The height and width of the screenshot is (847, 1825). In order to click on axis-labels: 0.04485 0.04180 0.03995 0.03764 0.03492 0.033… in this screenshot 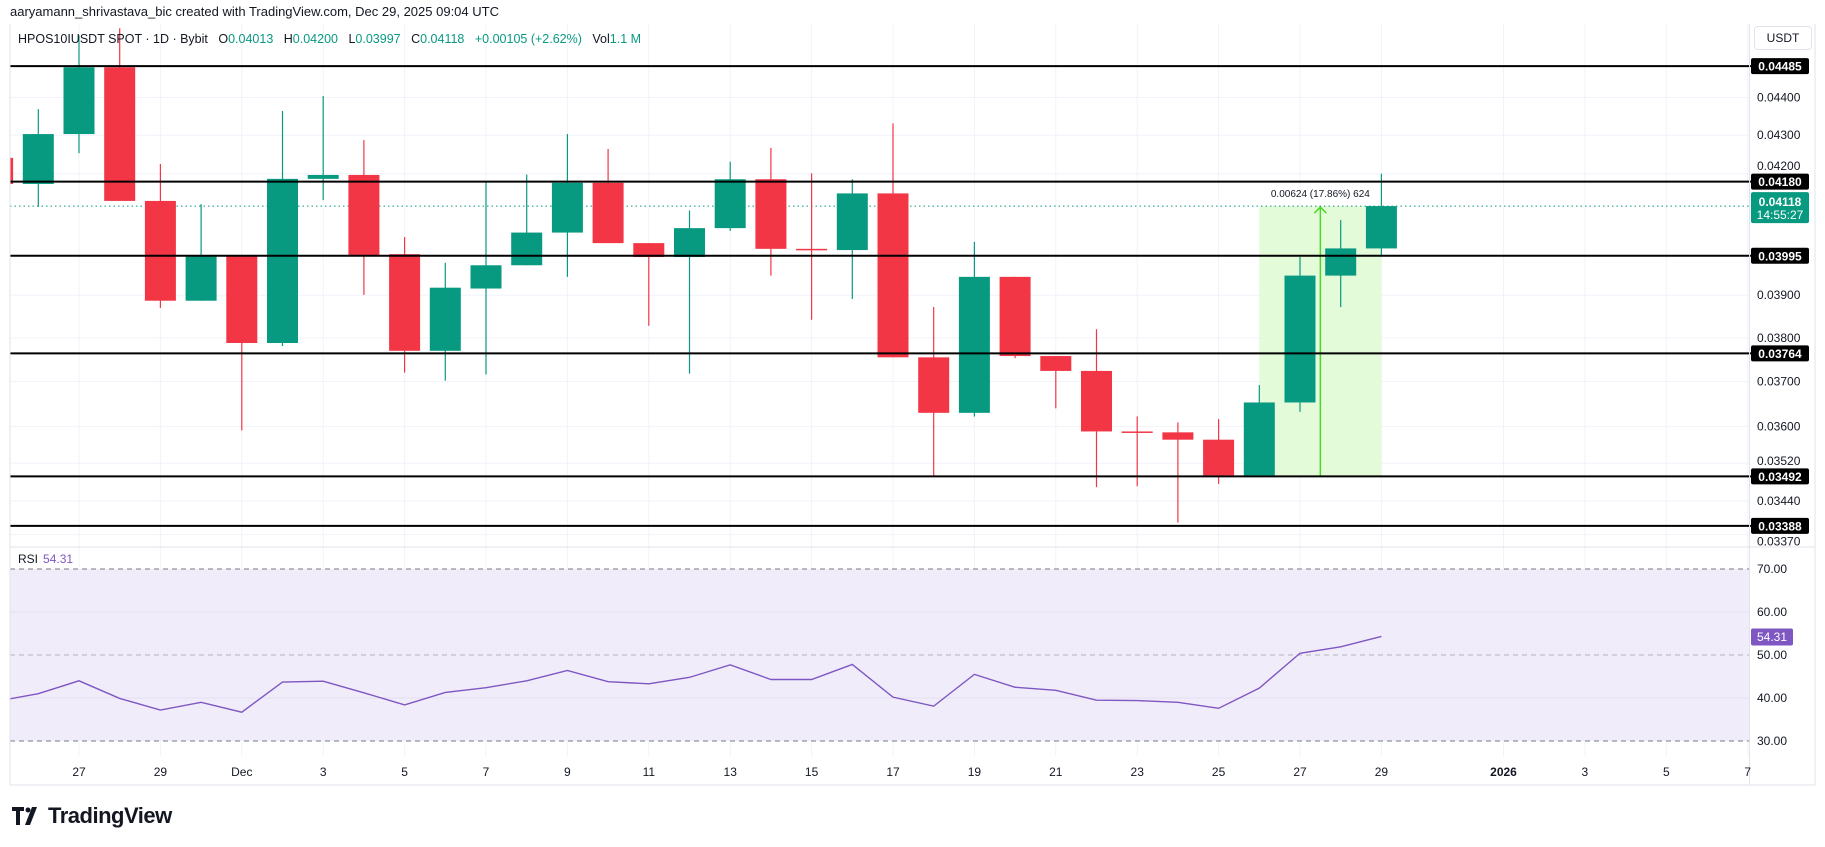, I will do `click(1780, 352)`.